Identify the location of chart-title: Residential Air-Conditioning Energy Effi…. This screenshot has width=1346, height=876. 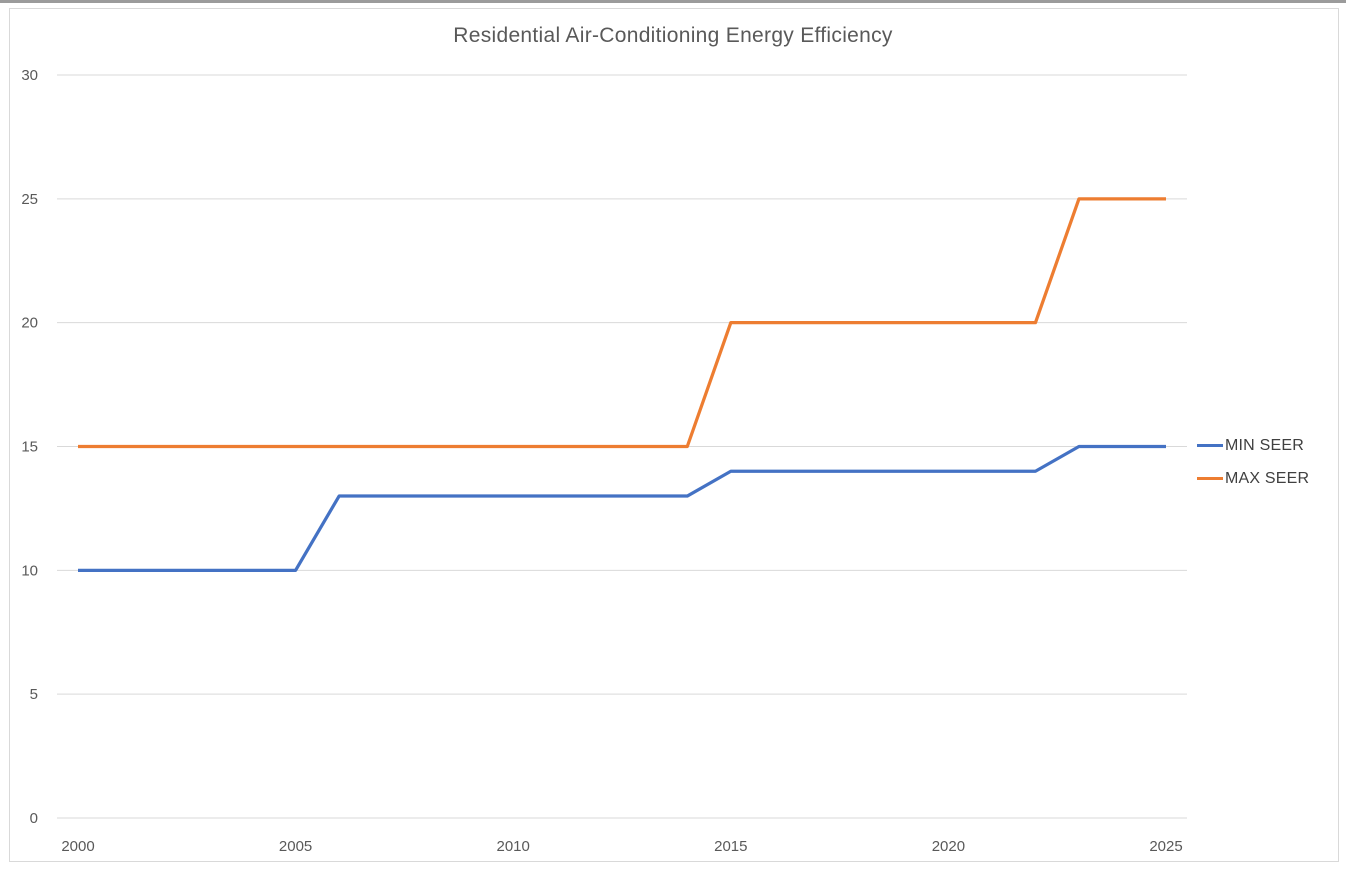
(673, 35).